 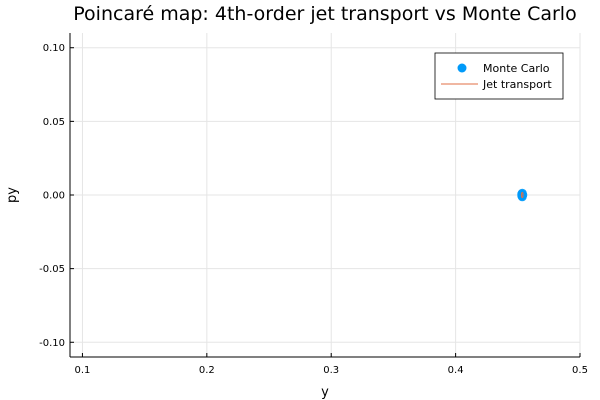 I want to click on y-tick-label: 0.10, so click(x=54, y=48).